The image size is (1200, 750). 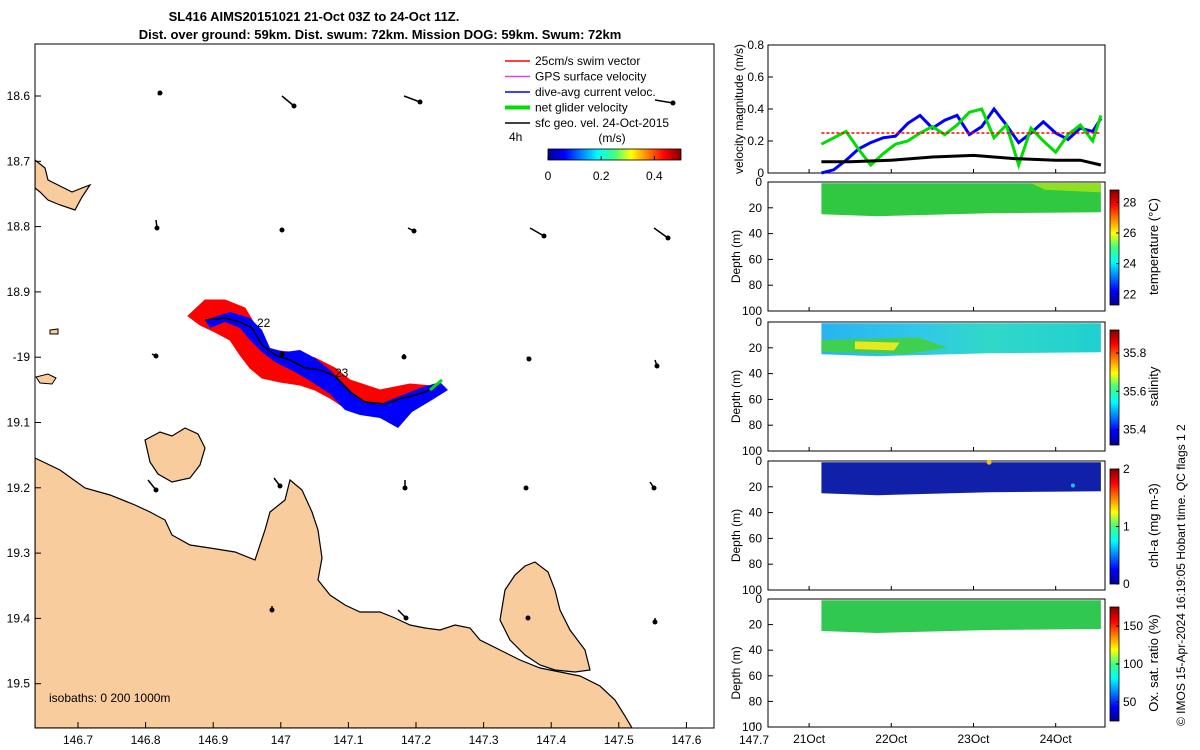 I want to click on magnetic-island, so click(x=175, y=455).